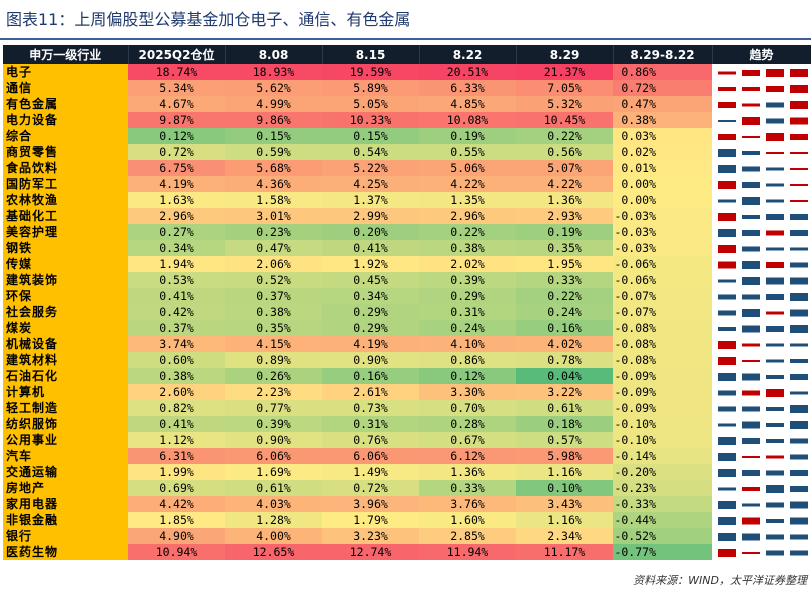 The width and height of the screenshot is (811, 590). What do you see at coordinates (663, 54) in the screenshot?
I see `header-change: 8.29-8.22` at bounding box center [663, 54].